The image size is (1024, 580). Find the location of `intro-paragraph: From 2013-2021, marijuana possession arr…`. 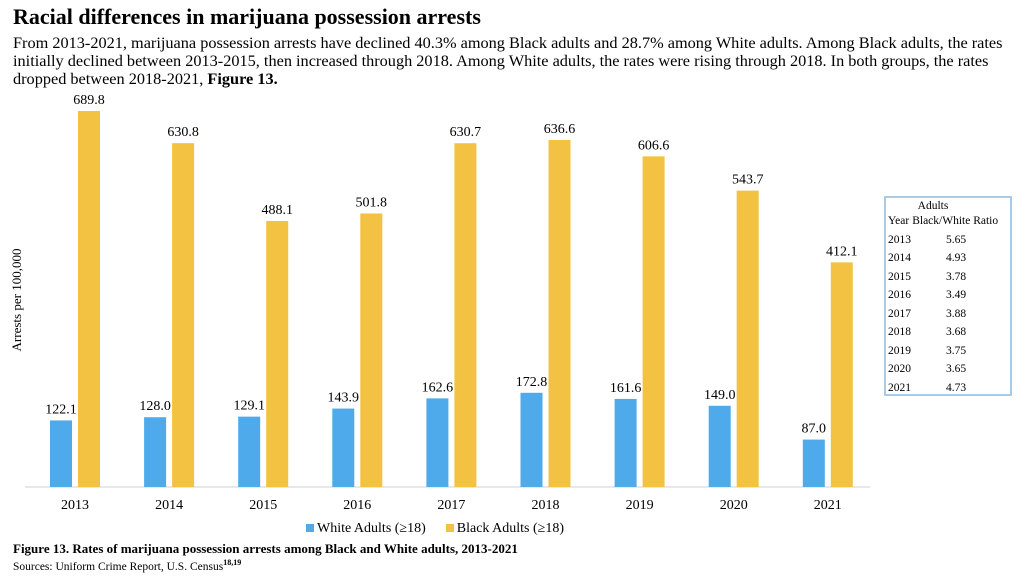

intro-paragraph: From 2013-2021, marijuana possession arr… is located at coordinates (515, 61).